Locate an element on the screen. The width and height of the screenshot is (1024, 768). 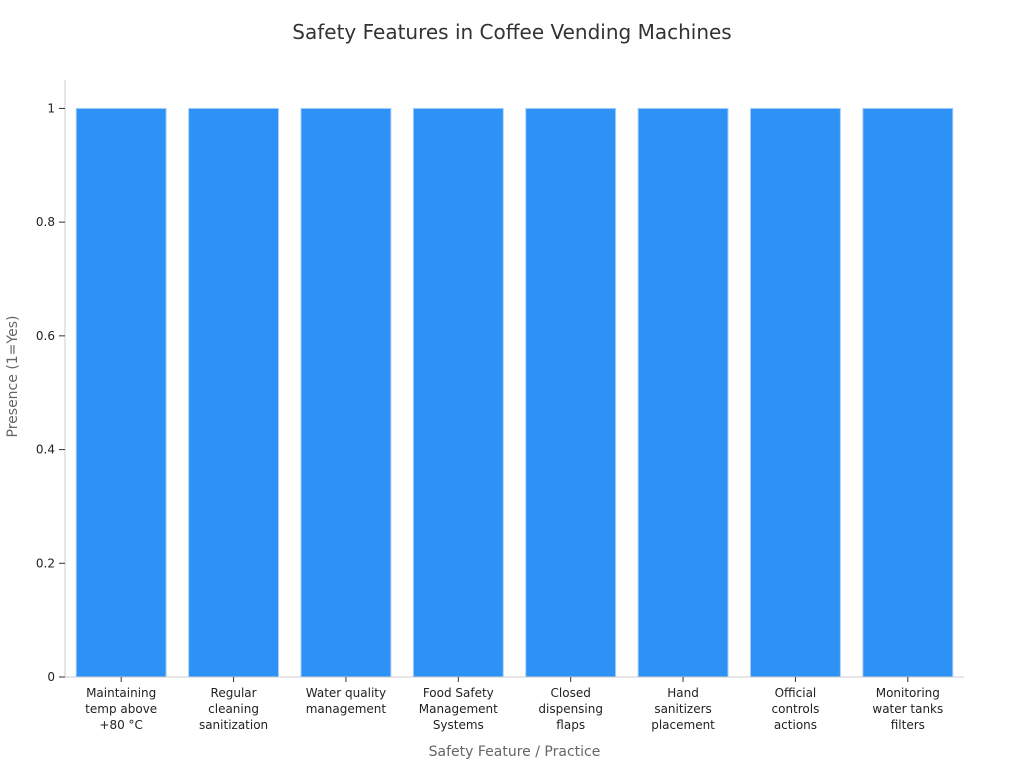
x-tick-label: Closed dispensing flaps is located at coordinates (570, 709).